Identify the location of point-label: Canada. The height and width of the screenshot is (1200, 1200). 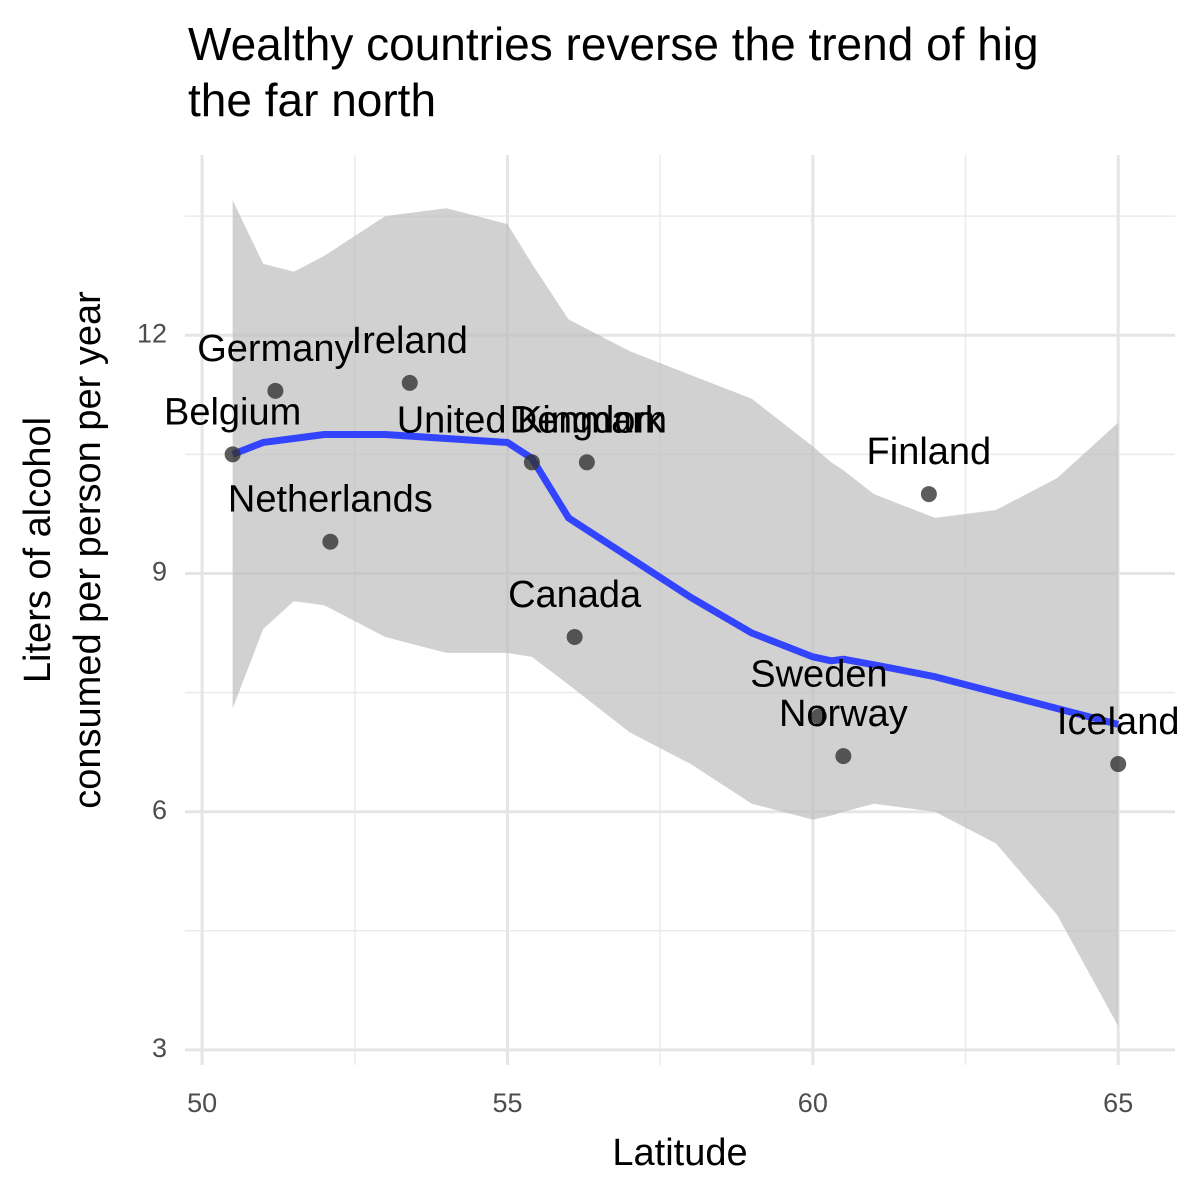
(575, 595).